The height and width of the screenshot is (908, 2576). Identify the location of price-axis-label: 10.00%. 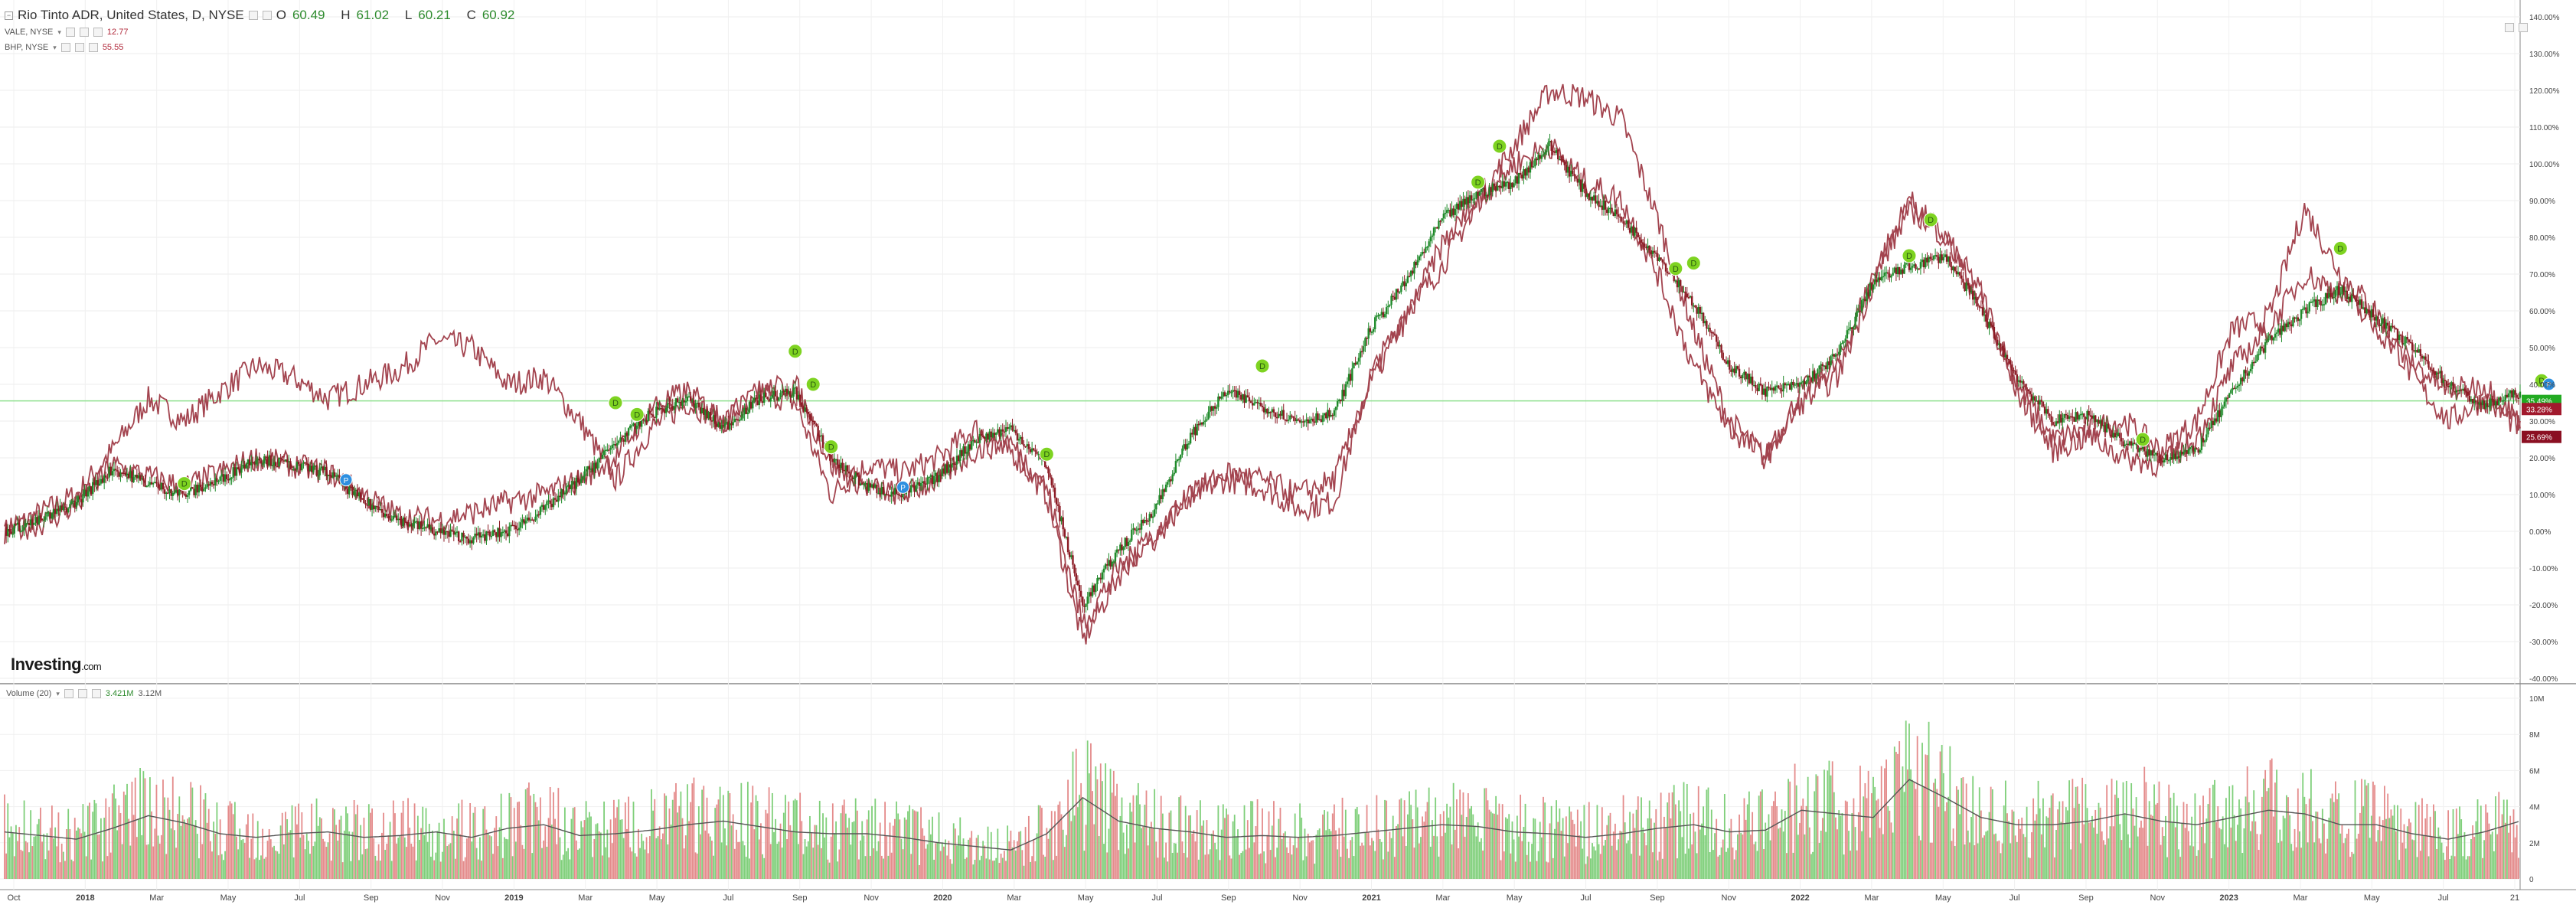
(2542, 496).